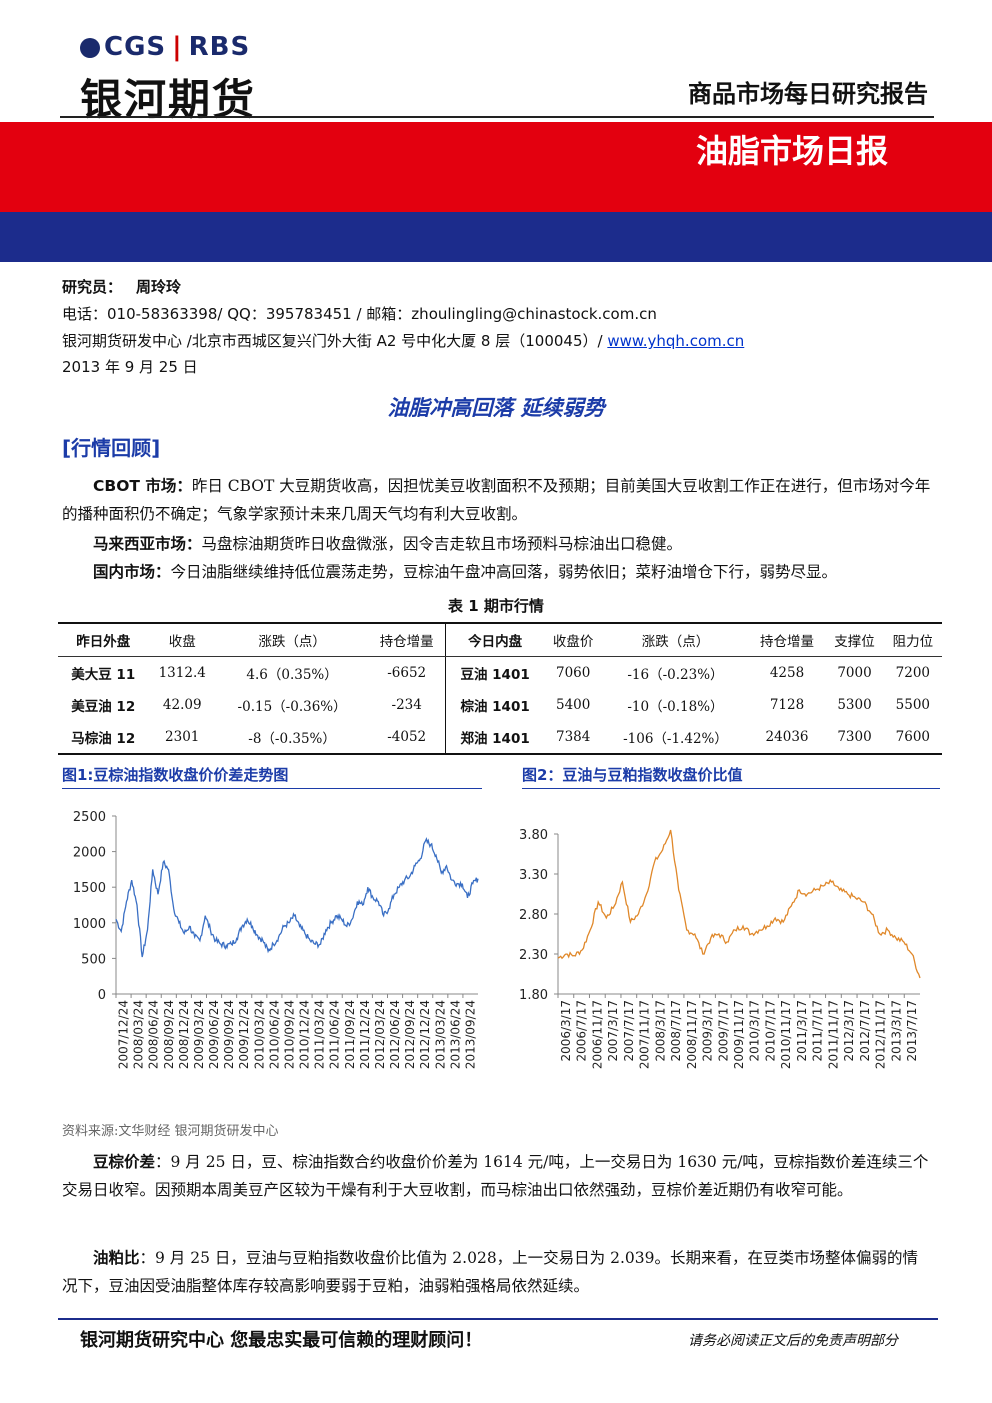  What do you see at coordinates (90, 48) in the screenshot?
I see `cgs-logo-icon` at bounding box center [90, 48].